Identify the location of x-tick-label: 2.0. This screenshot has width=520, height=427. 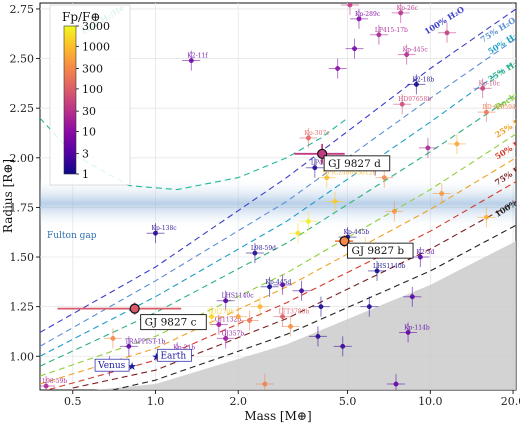
(238, 401).